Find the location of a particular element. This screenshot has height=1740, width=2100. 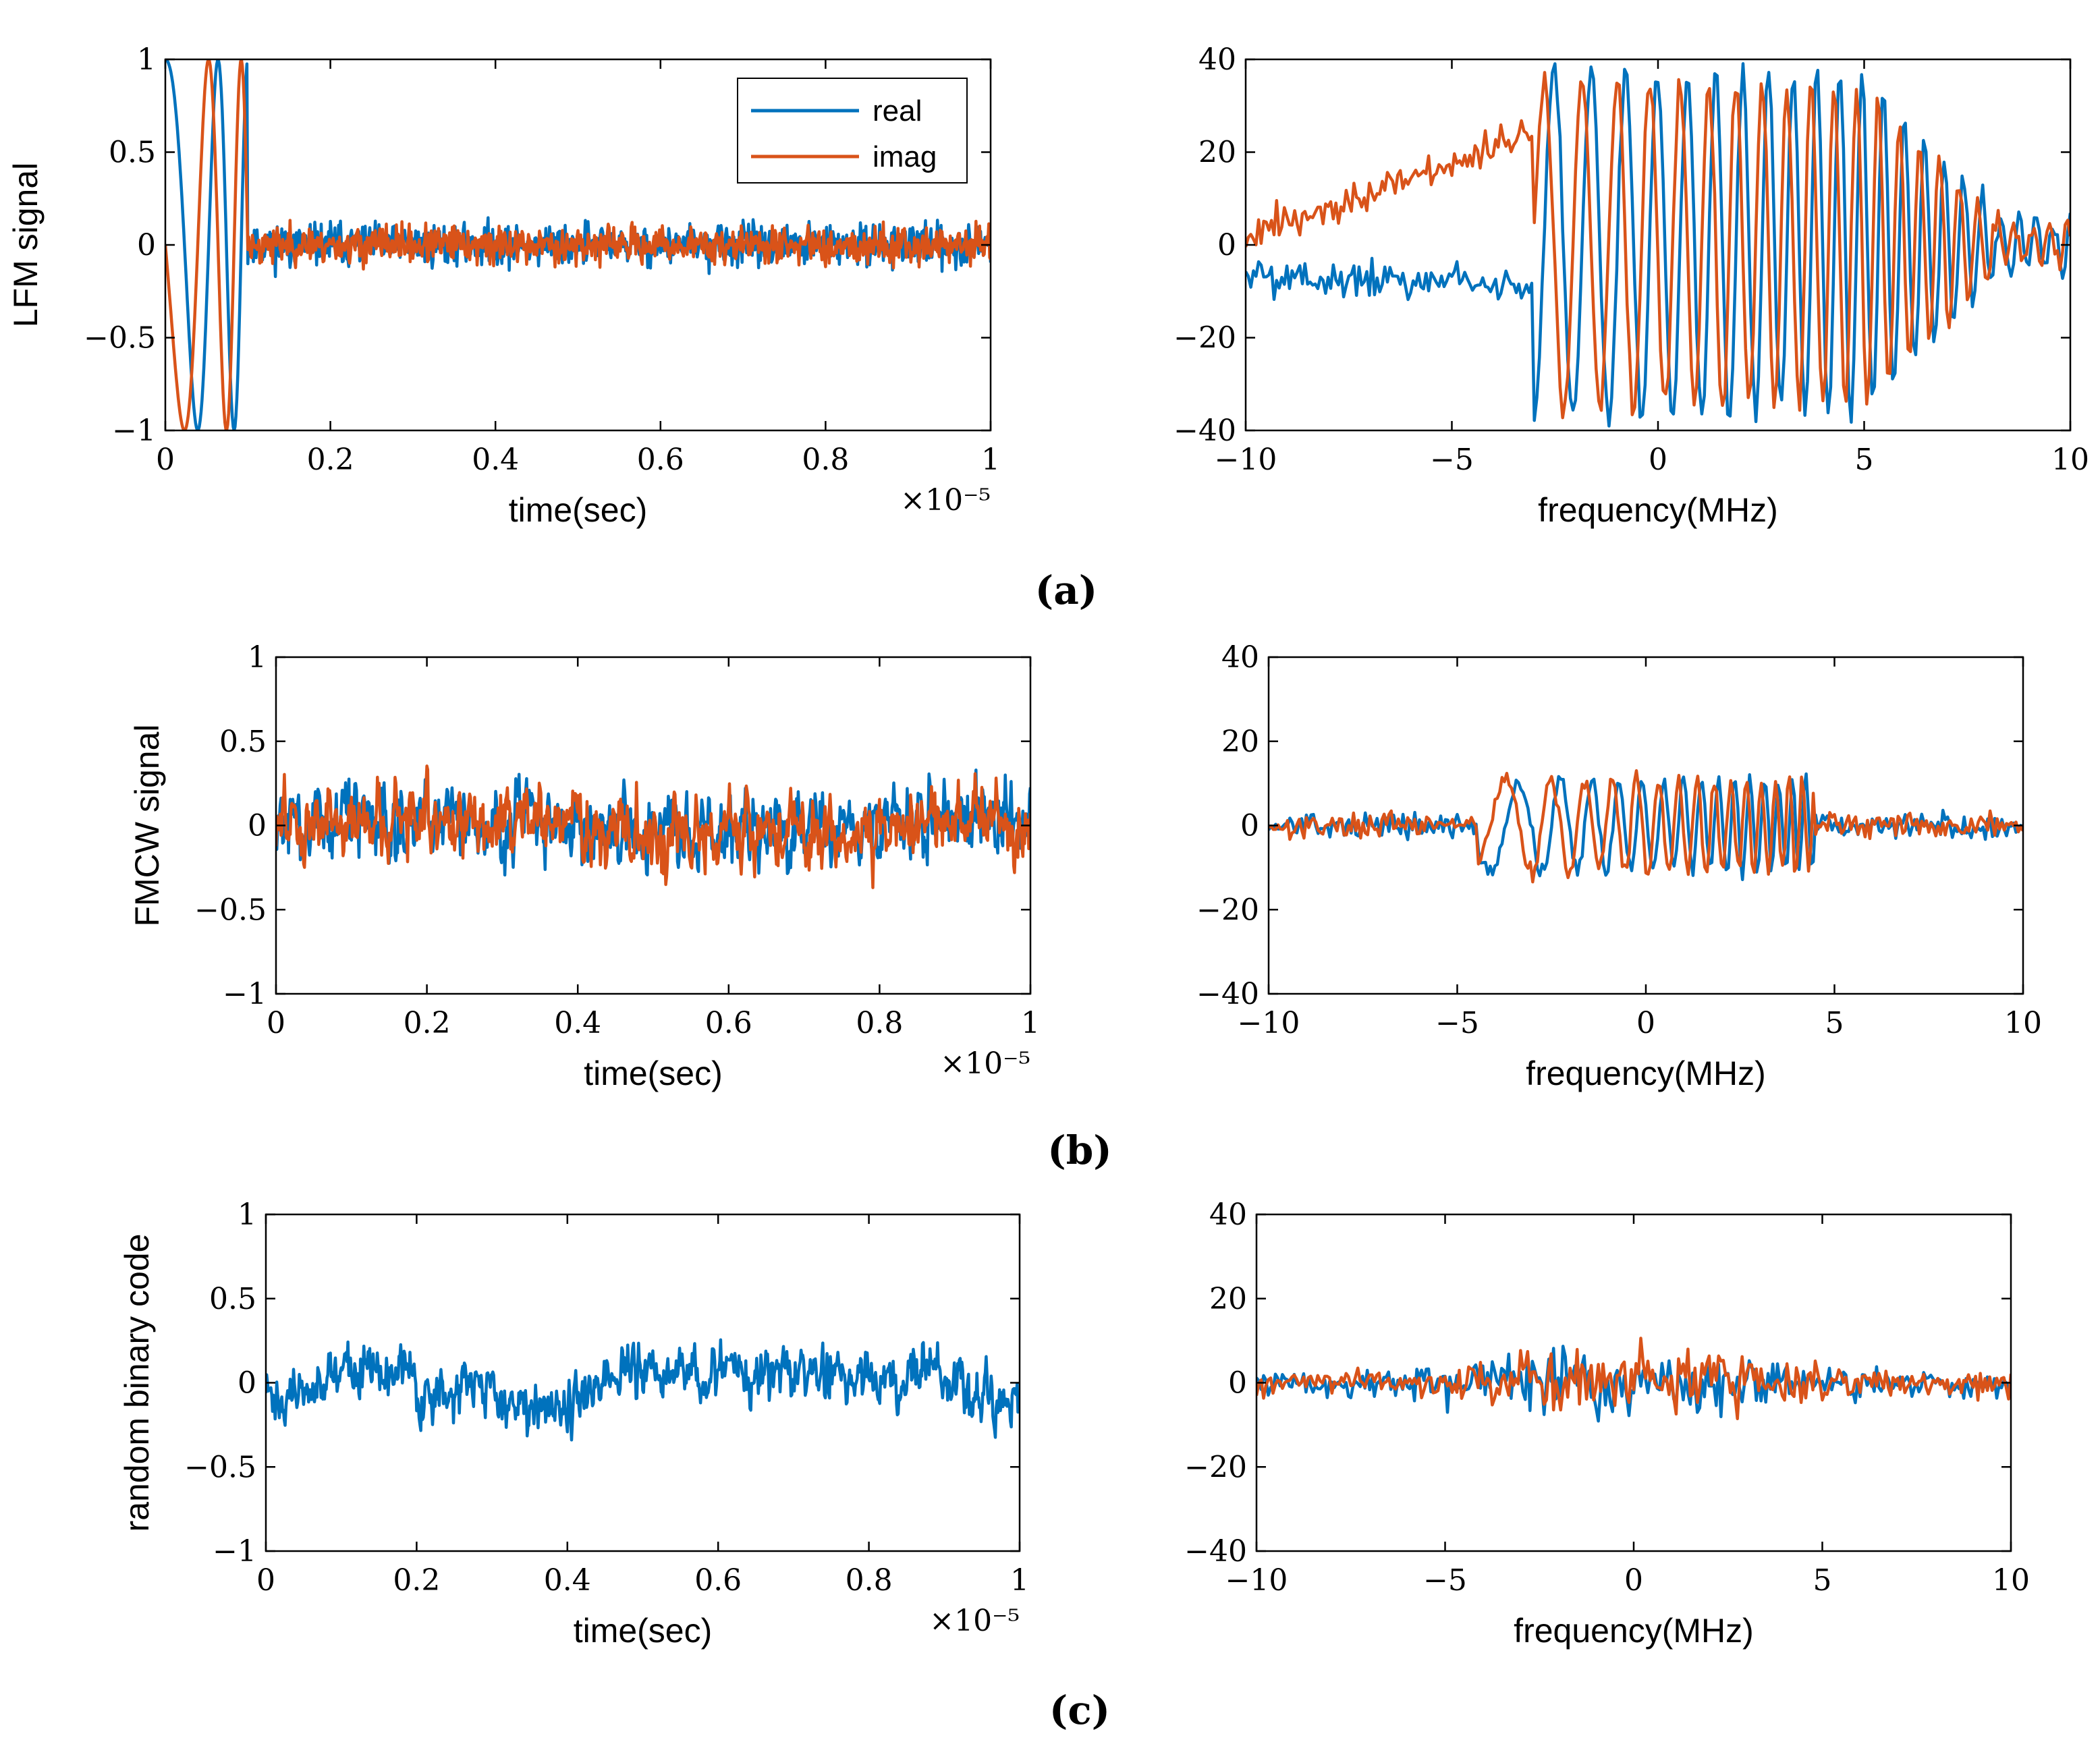

chart-a-freq: −10 −5 0 5 10 −40 −20 0 20 40 frequency(MHz) is located at coordinates (1631, 286).